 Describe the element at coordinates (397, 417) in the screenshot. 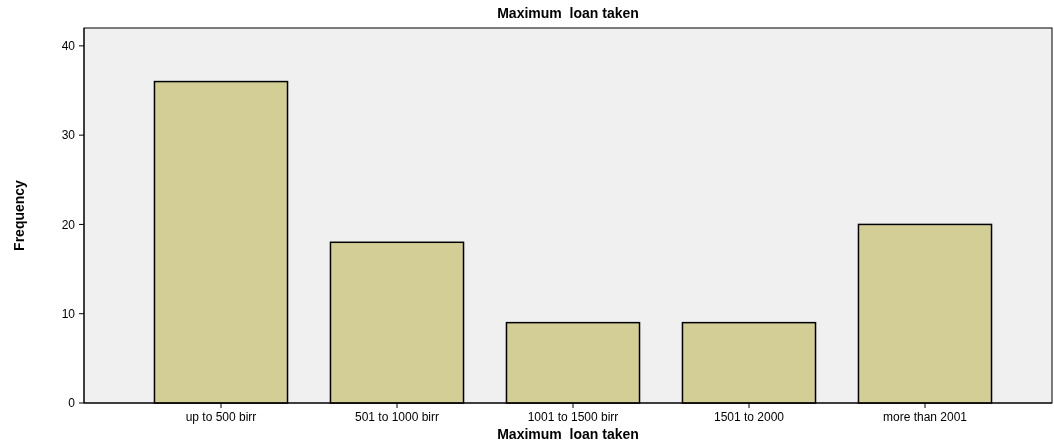

I see `x-tick-label: 501 to 1000 birr` at that location.